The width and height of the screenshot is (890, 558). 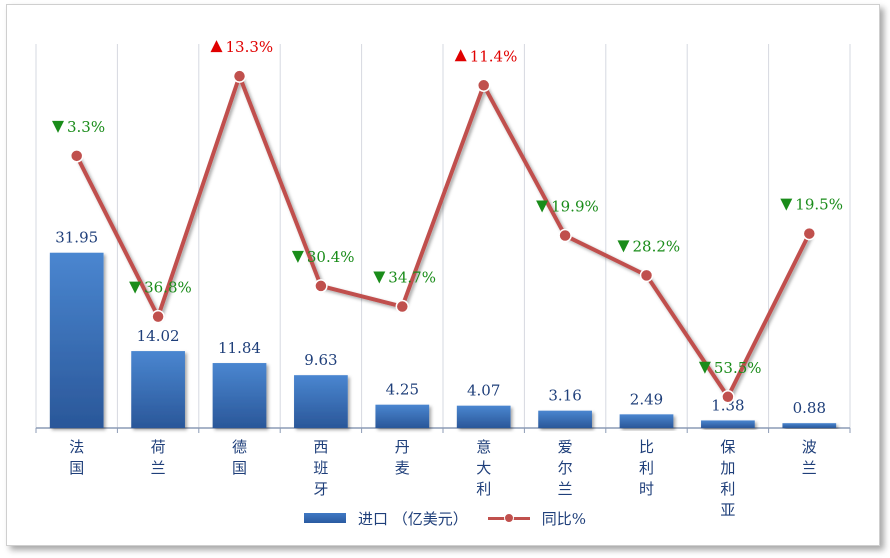 What do you see at coordinates (168, 288) in the screenshot?
I see `yoy-value-label: 36.8%` at bounding box center [168, 288].